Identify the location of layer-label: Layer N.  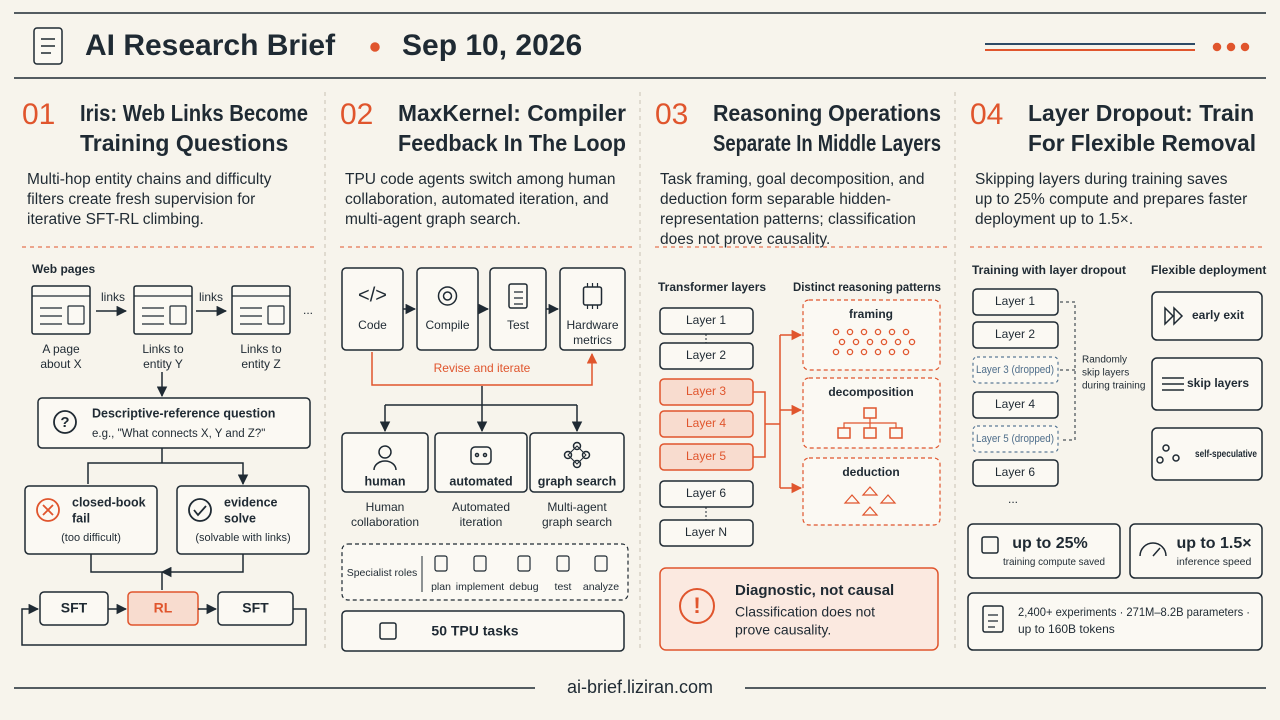
(706, 532).